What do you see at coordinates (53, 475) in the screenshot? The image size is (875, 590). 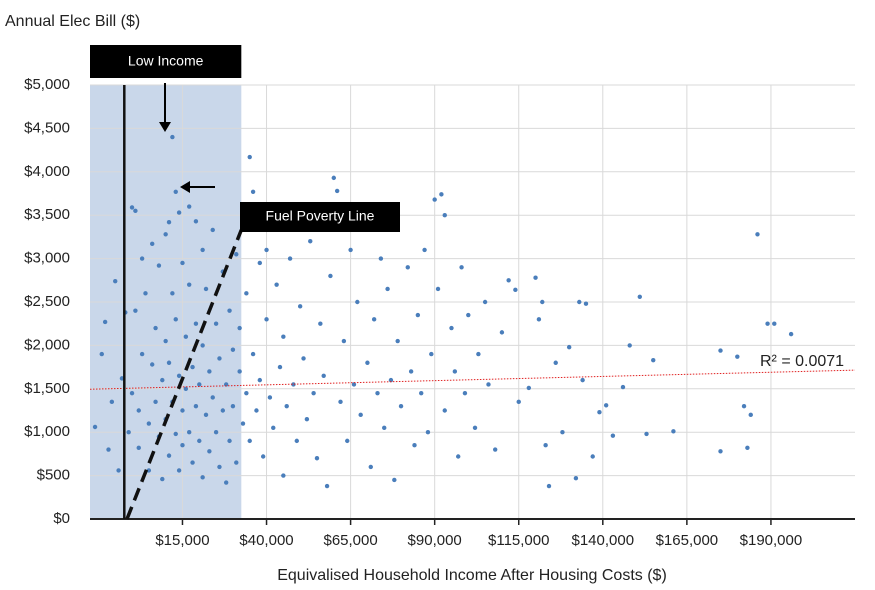 I see `y-tick-label: $500` at bounding box center [53, 475].